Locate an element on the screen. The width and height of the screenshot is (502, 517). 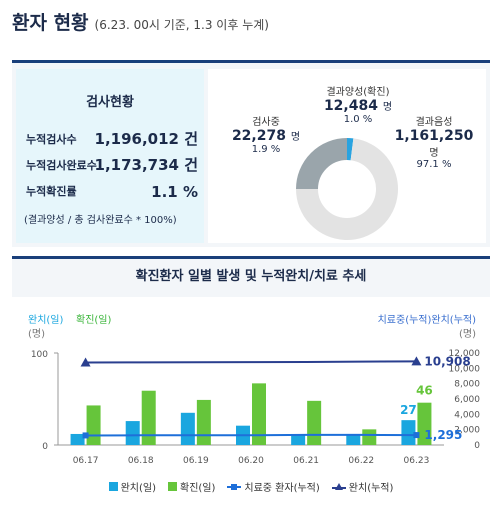
donut-label-title: 검사중 is located at coordinates (266, 122).